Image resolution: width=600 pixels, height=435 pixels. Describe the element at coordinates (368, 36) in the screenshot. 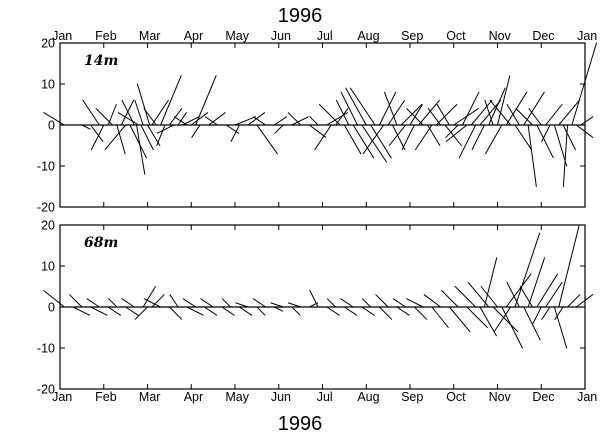

I see `month-label: Aug` at that location.